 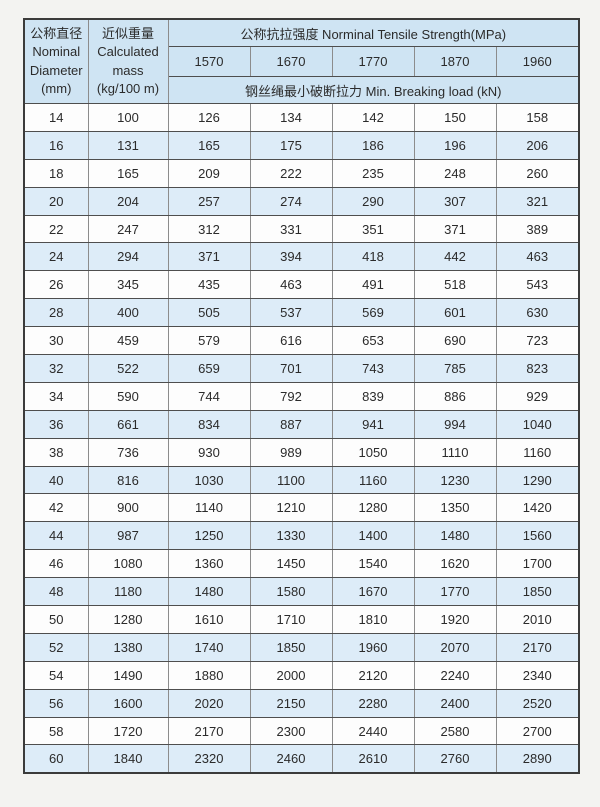 I want to click on breaking-load-1870-cell: 1770, so click(x=455, y=592).